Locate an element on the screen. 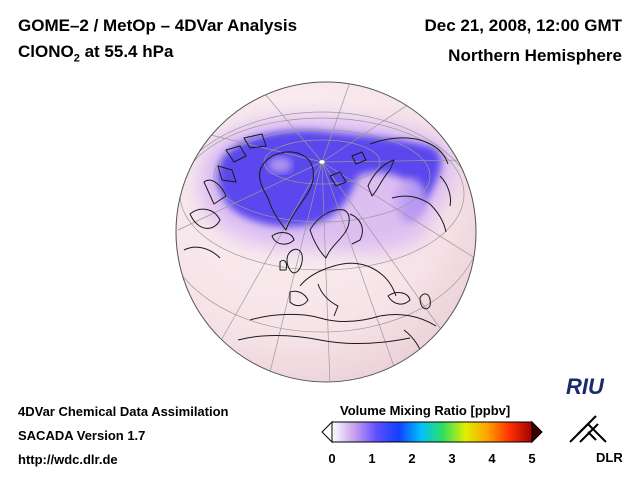 Image resolution: width=640 pixels, height=480 pixels. pressure-level: at 55.4 hPa is located at coordinates (126, 51).